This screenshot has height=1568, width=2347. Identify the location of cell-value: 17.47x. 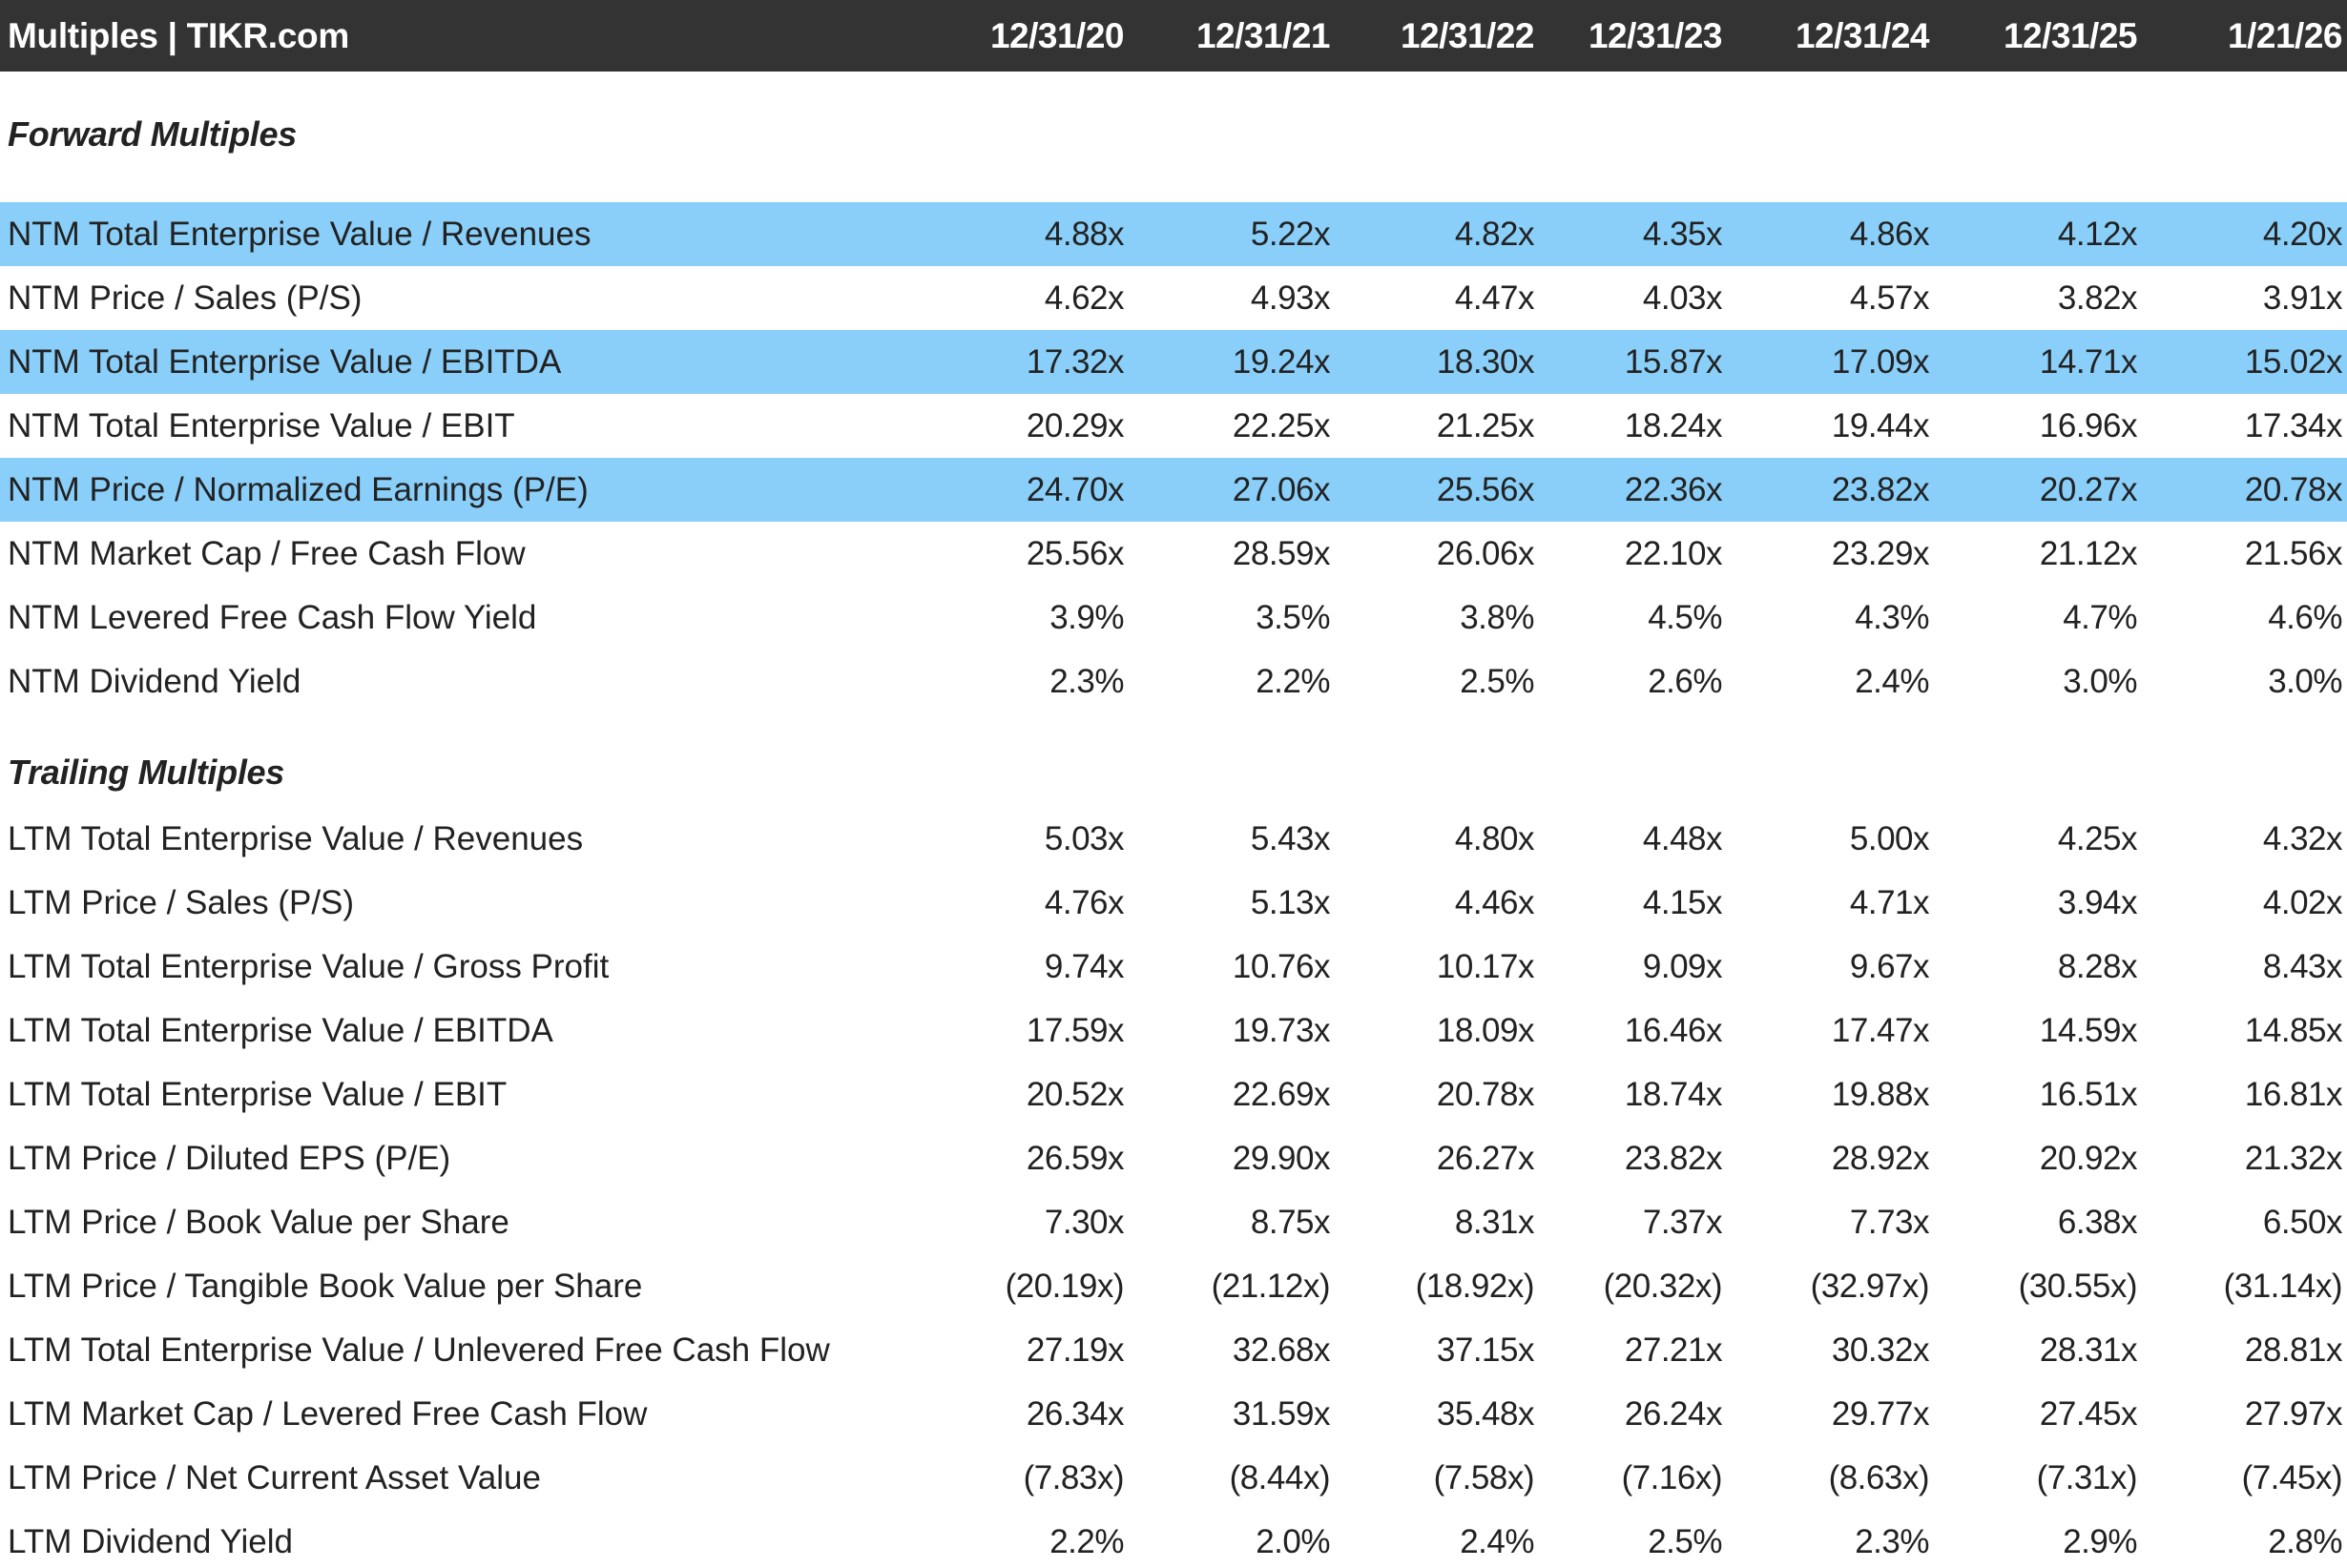
(1880, 1030).